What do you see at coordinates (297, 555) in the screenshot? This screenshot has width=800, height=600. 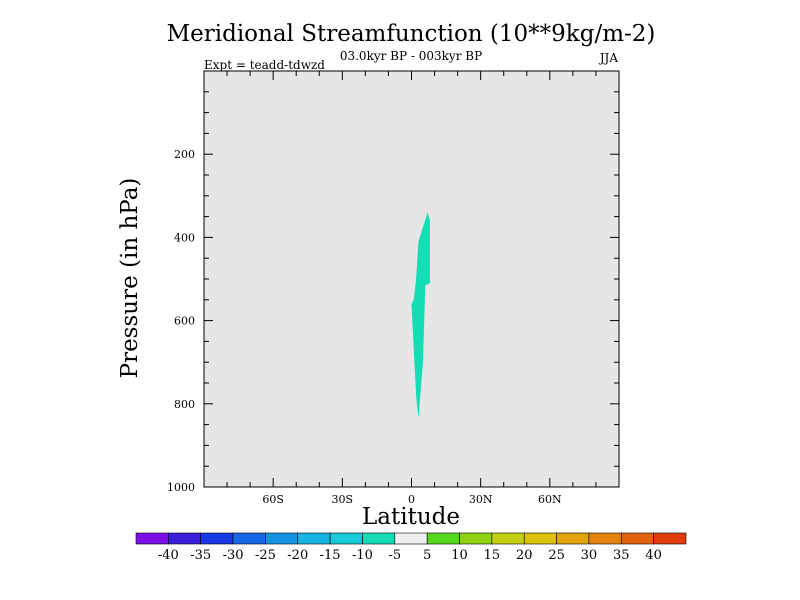 I see `colorbar-tick-label: -20` at bounding box center [297, 555].